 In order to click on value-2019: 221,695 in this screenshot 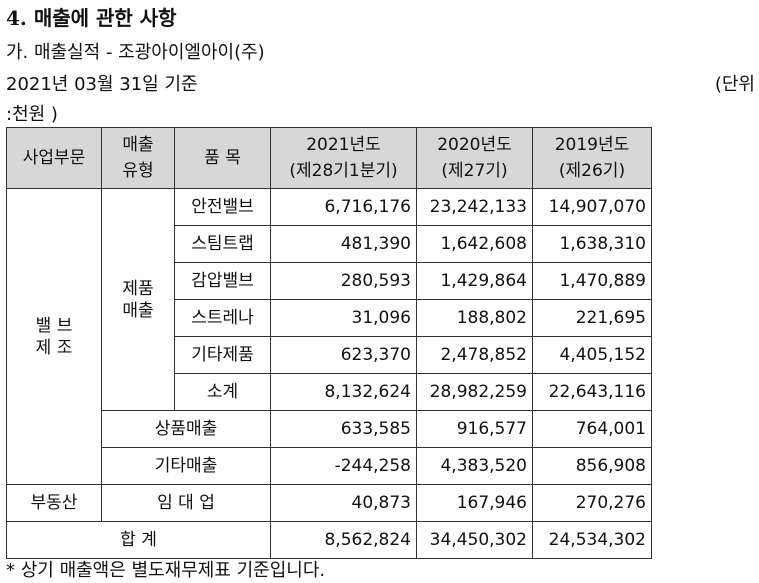, I will do `click(592, 318)`.